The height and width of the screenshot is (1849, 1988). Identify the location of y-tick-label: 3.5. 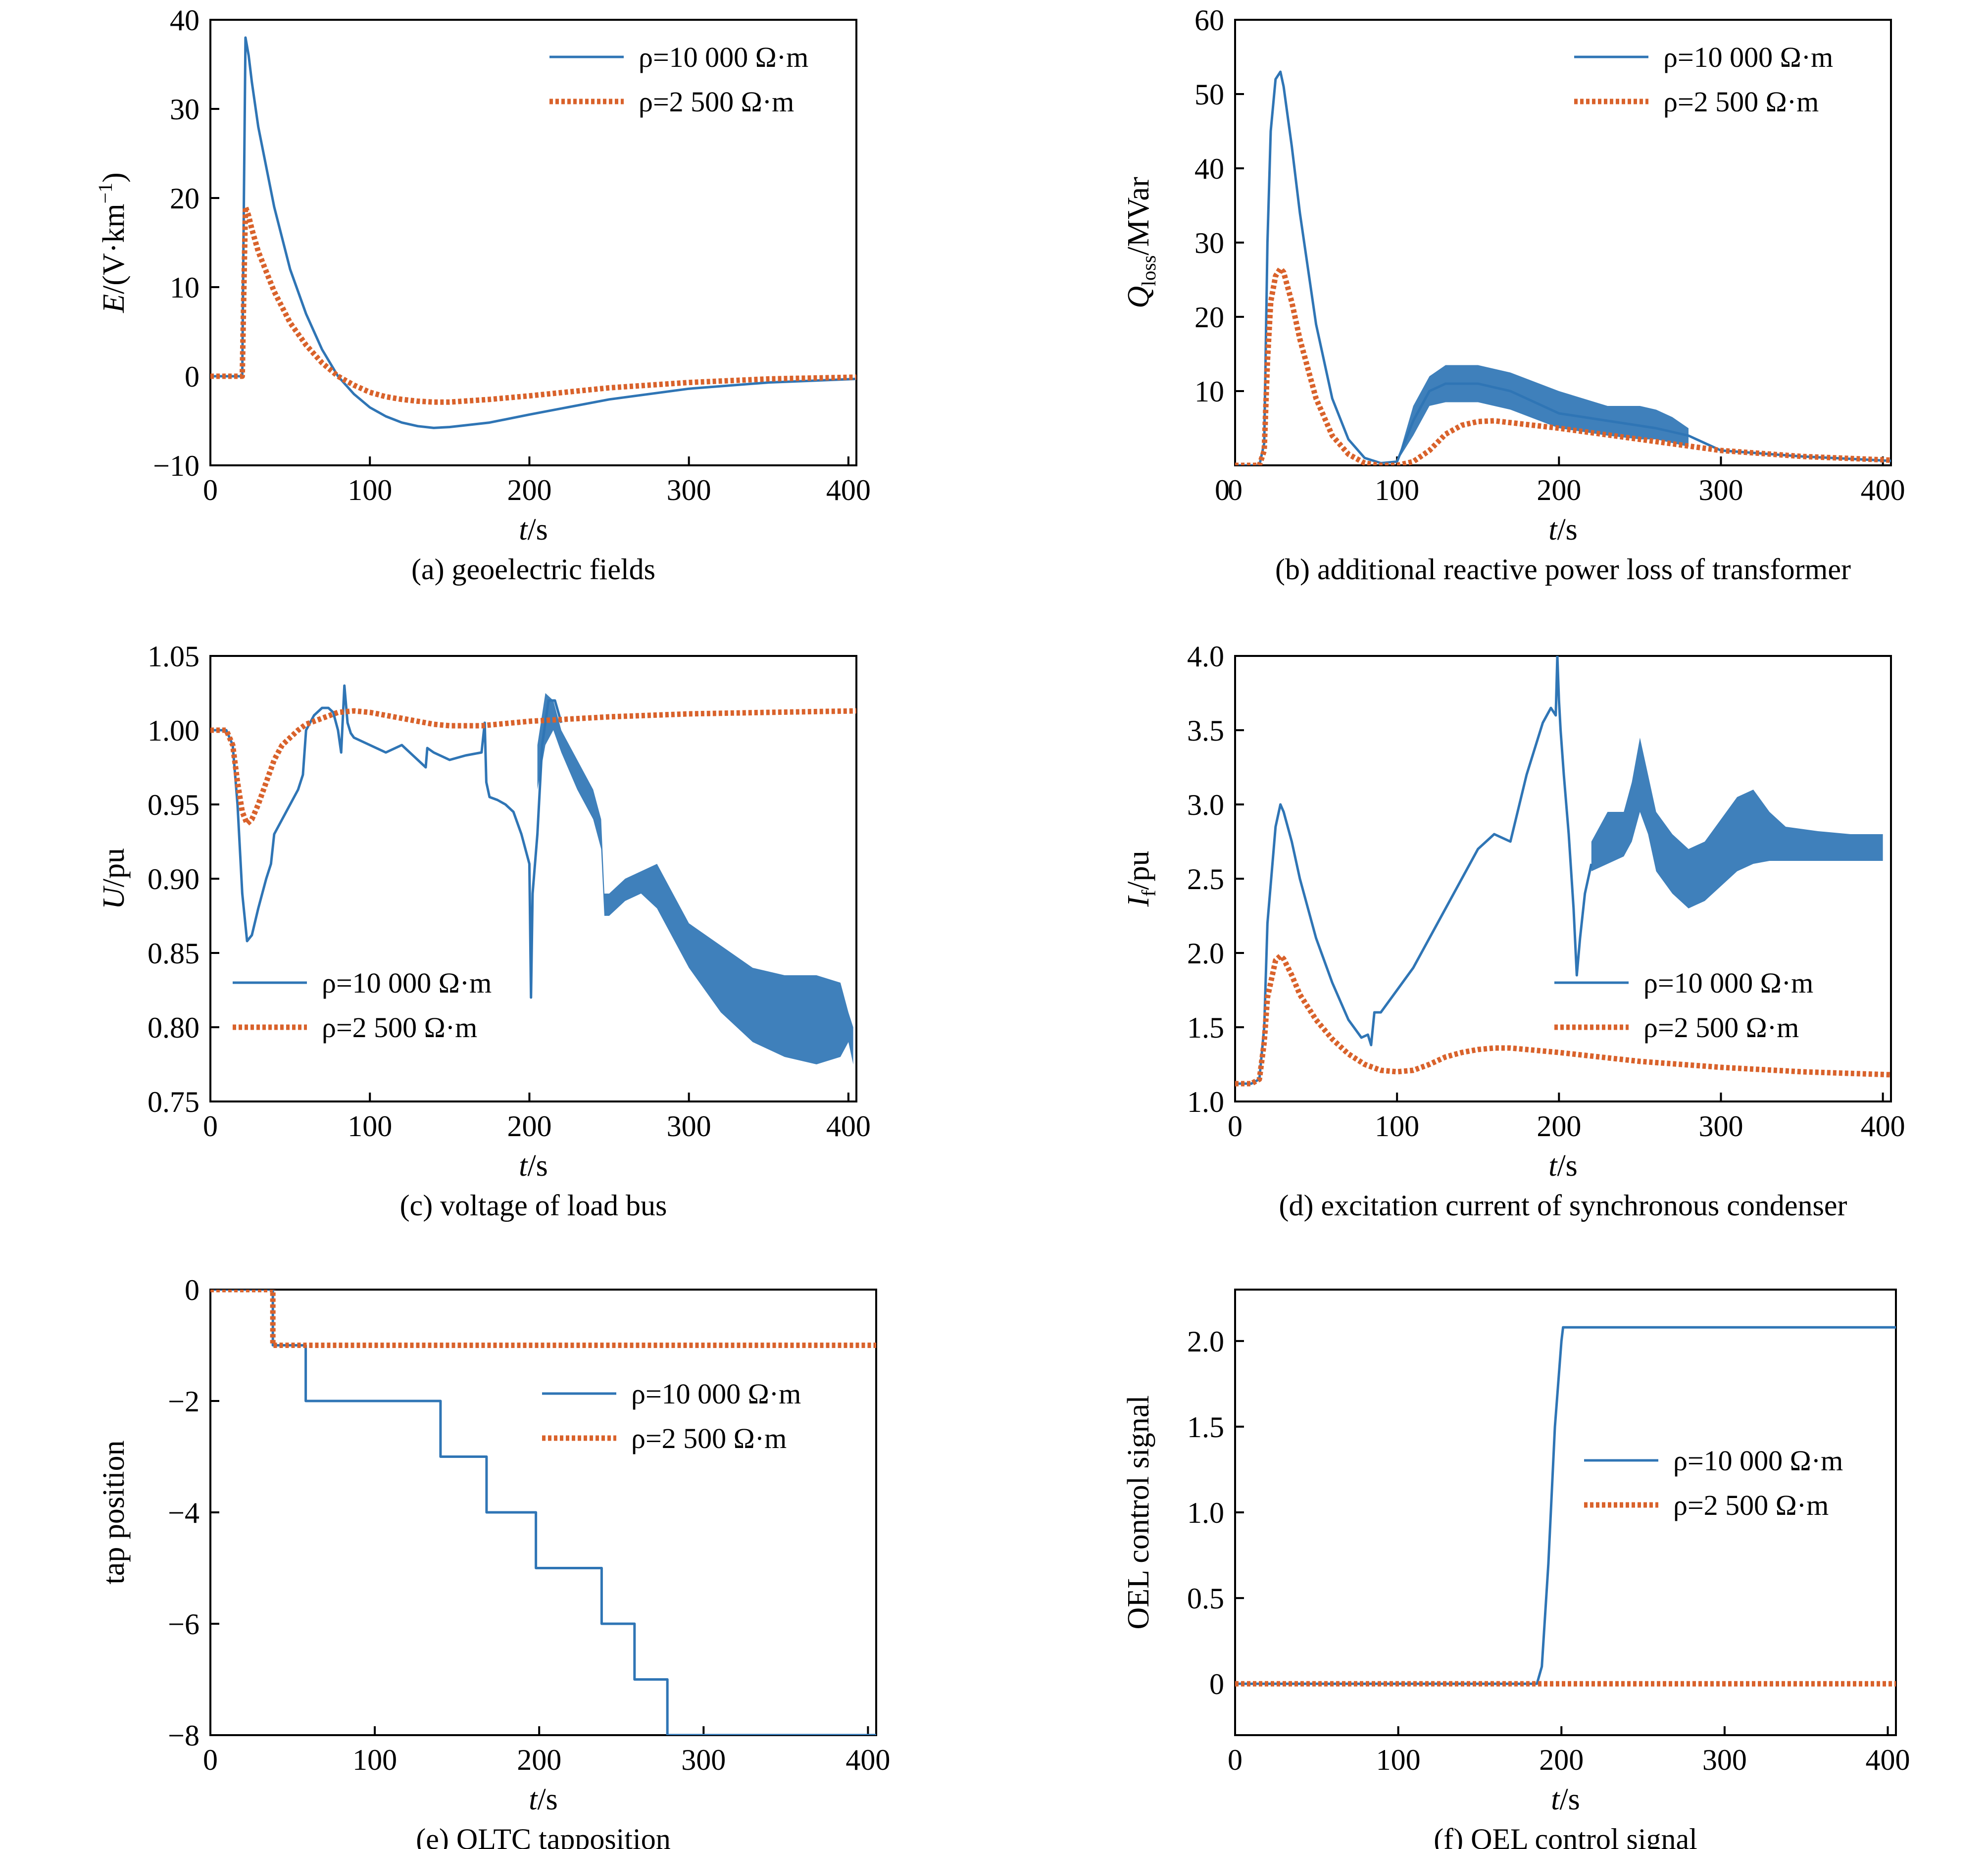
(1205, 730).